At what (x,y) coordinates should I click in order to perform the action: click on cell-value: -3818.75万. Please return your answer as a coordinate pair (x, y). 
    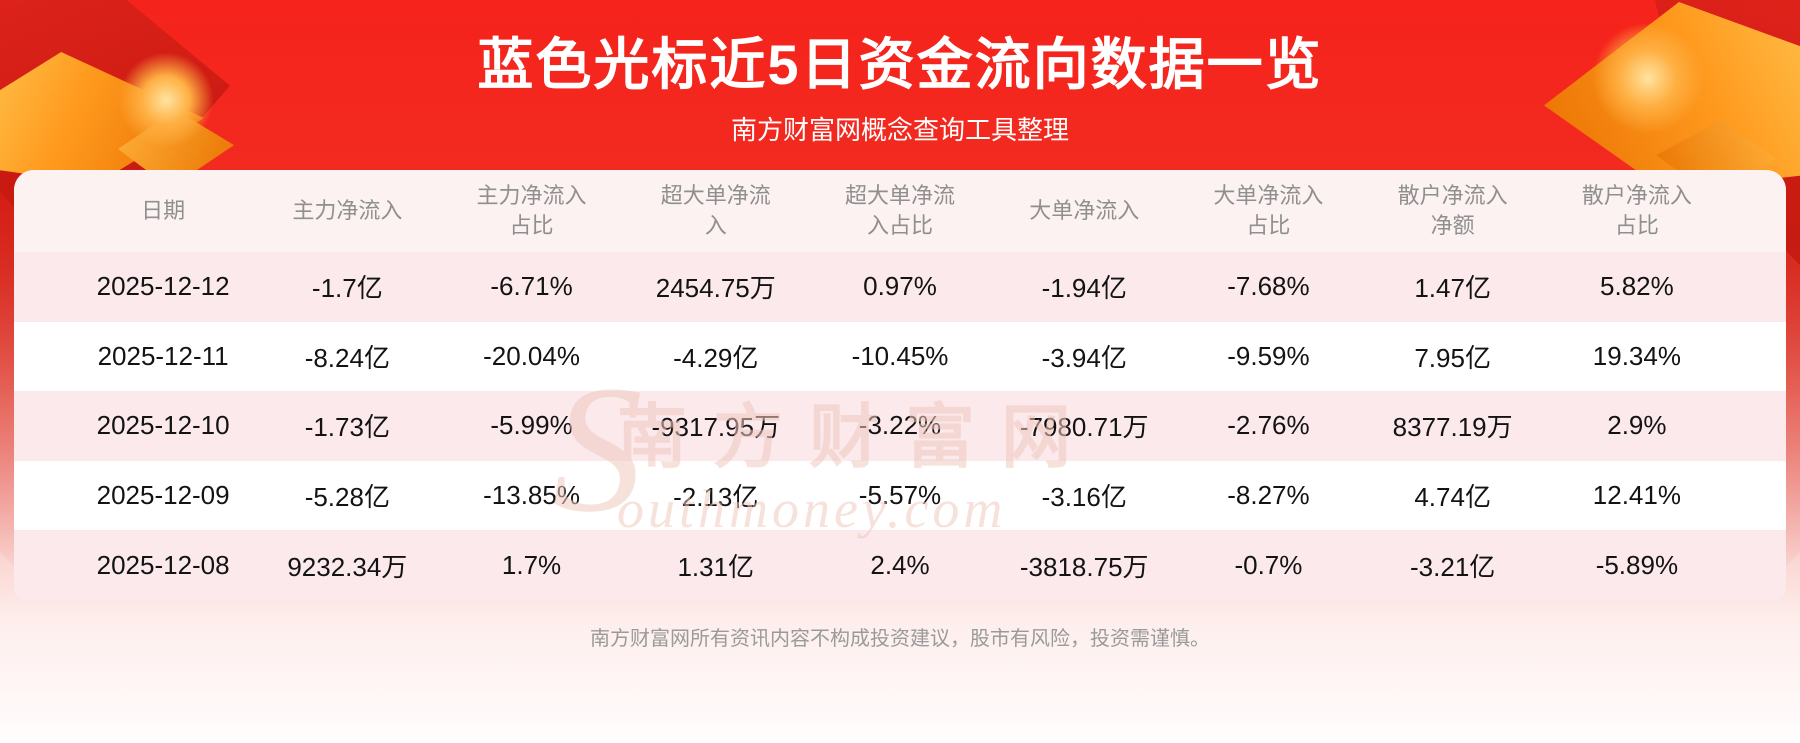
    Looking at the image, I should click on (1084, 566).